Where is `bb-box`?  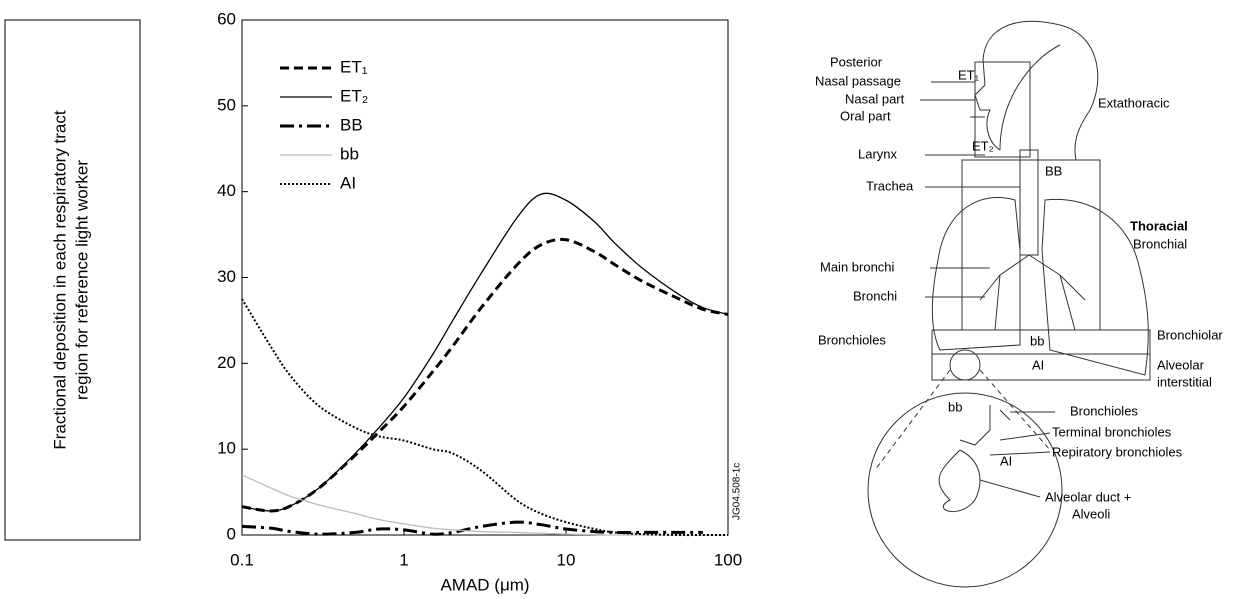 bb-box is located at coordinates (1031, 245).